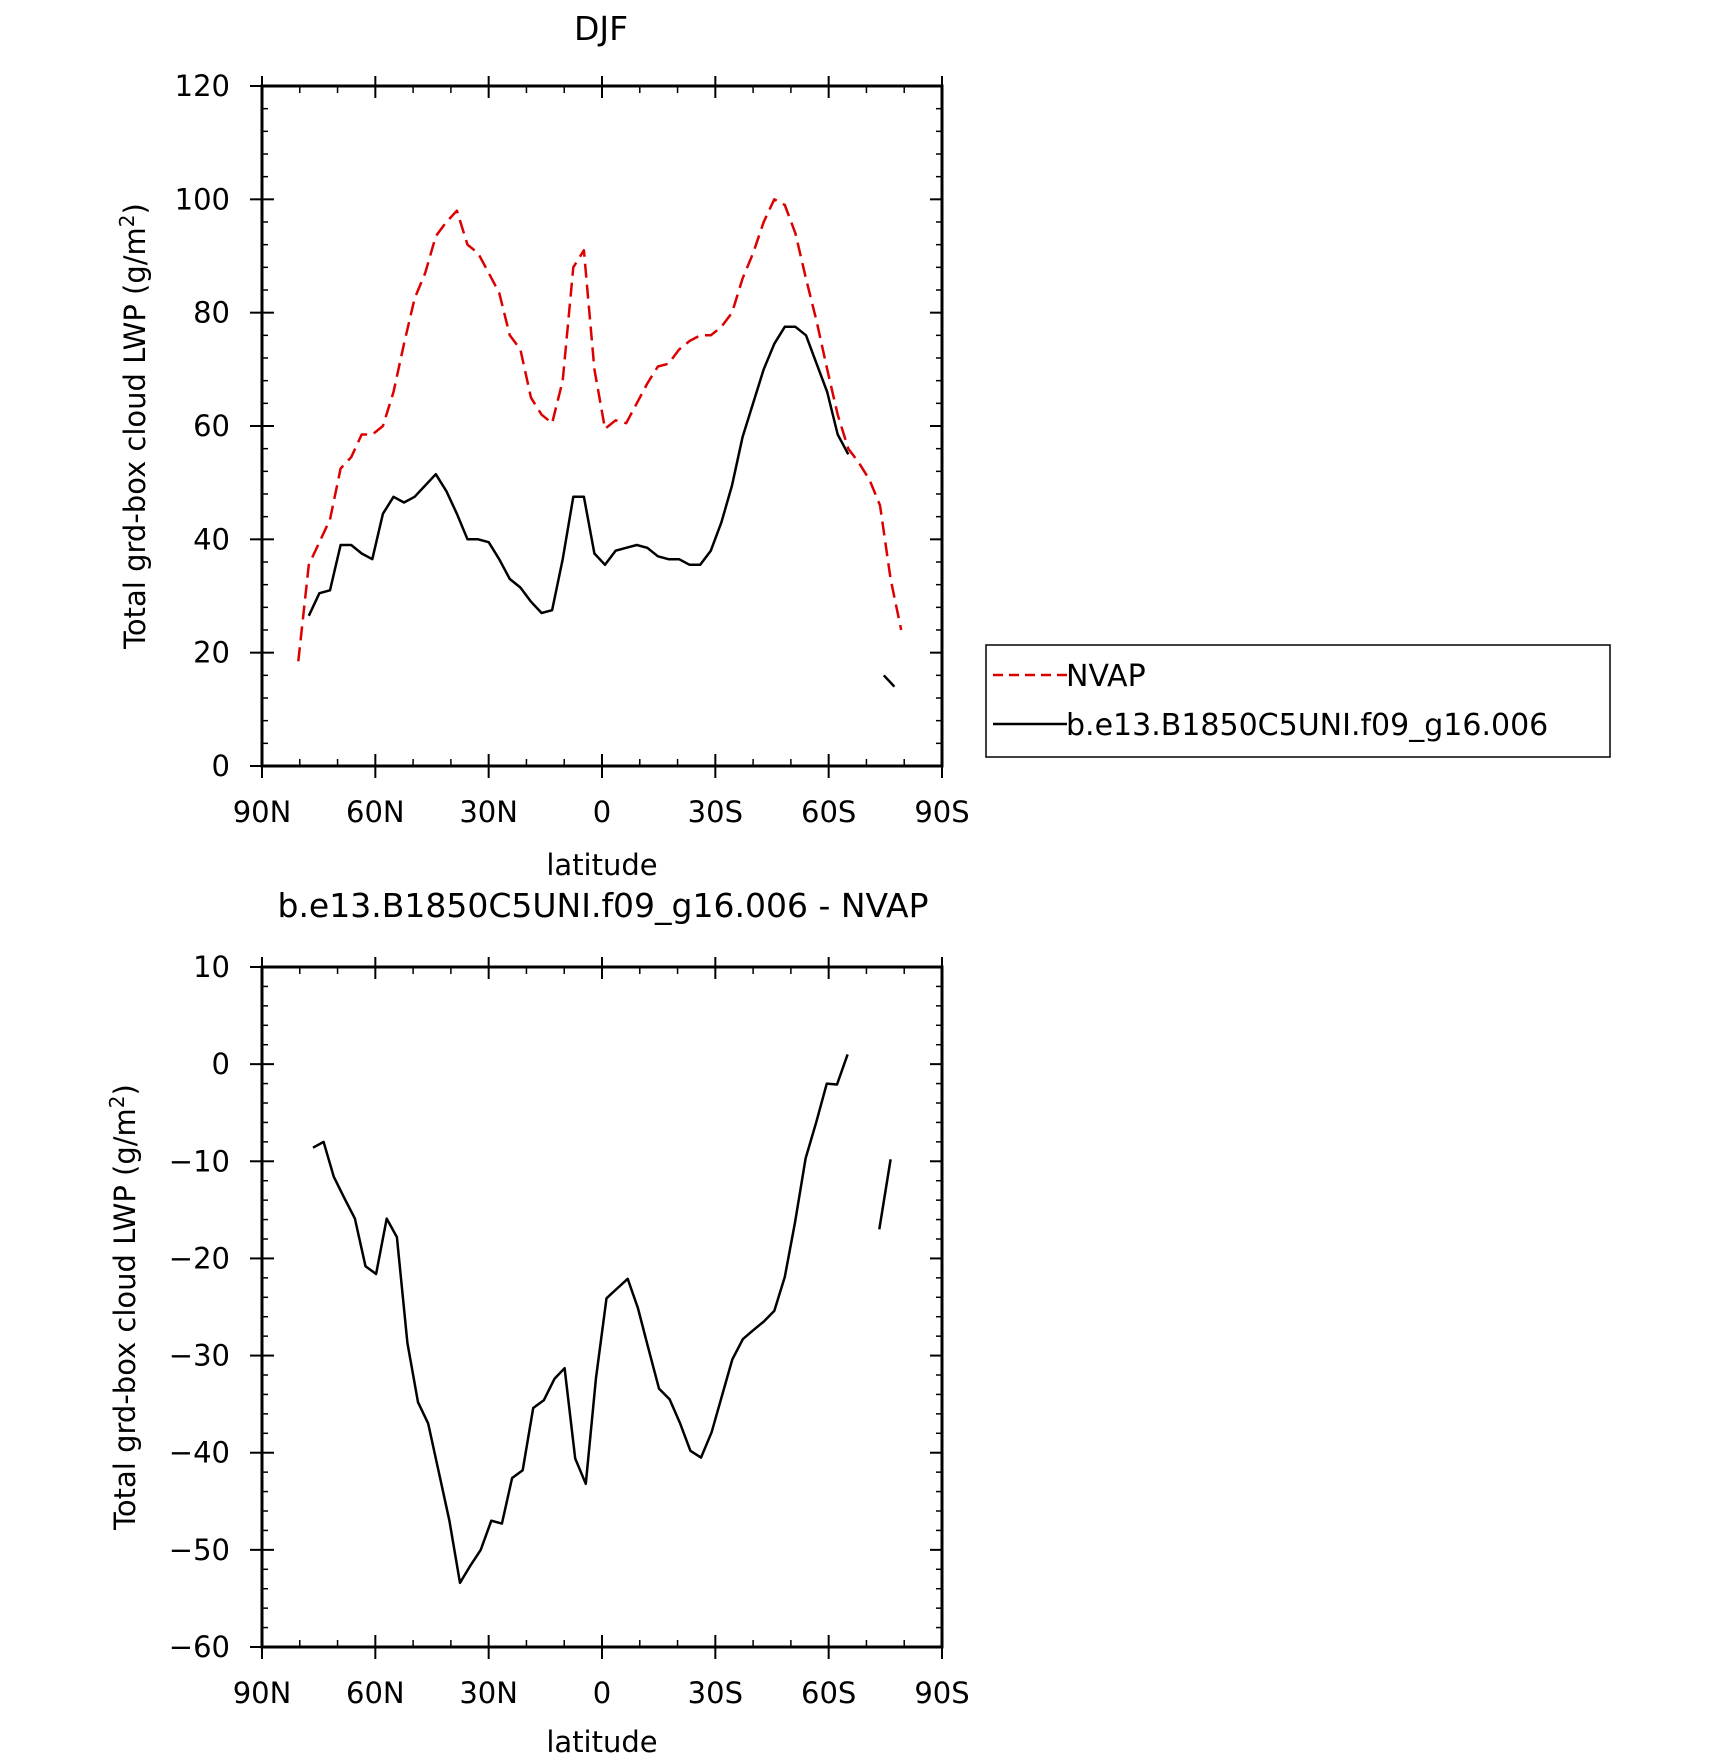 The height and width of the screenshot is (1756, 1710). I want to click on top-series-nvap-line, so click(600, 430).